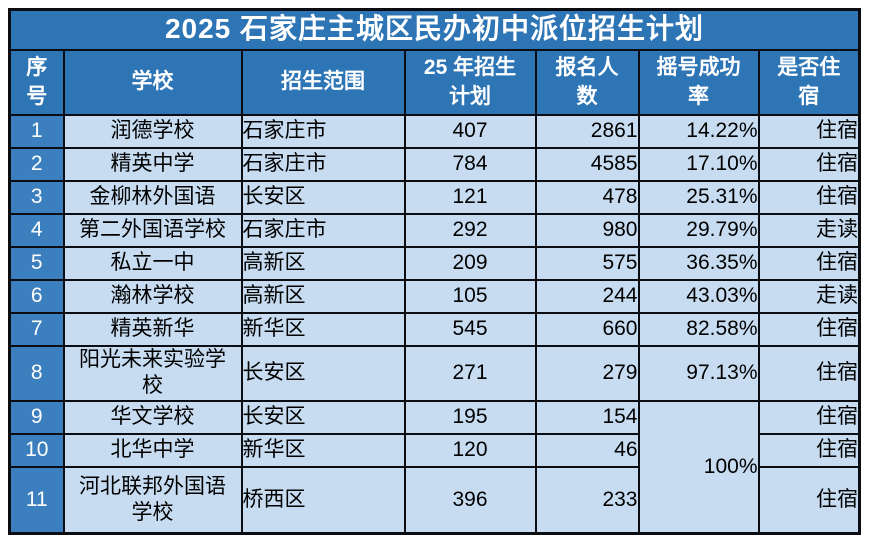  What do you see at coordinates (470, 164) in the screenshot?
I see `cell-plan: 784` at bounding box center [470, 164].